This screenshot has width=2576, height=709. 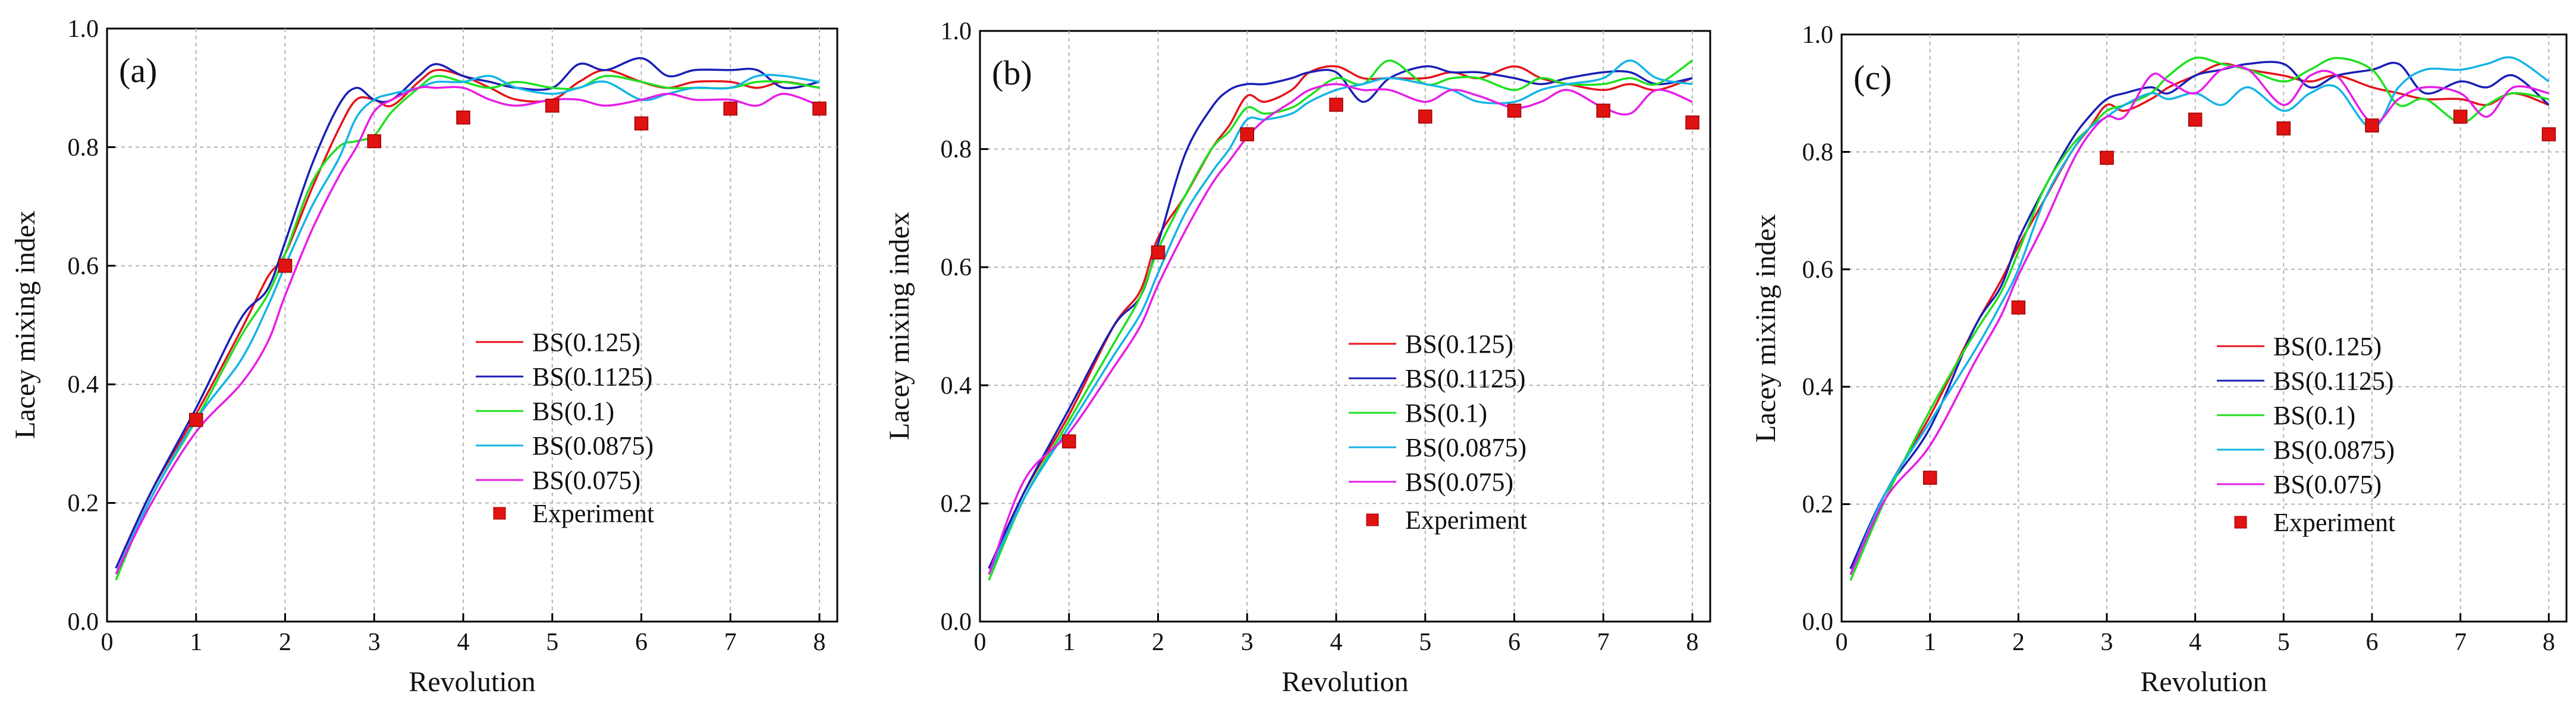 What do you see at coordinates (1425, 642) in the screenshot?
I see `x-tick-label: 5` at bounding box center [1425, 642].